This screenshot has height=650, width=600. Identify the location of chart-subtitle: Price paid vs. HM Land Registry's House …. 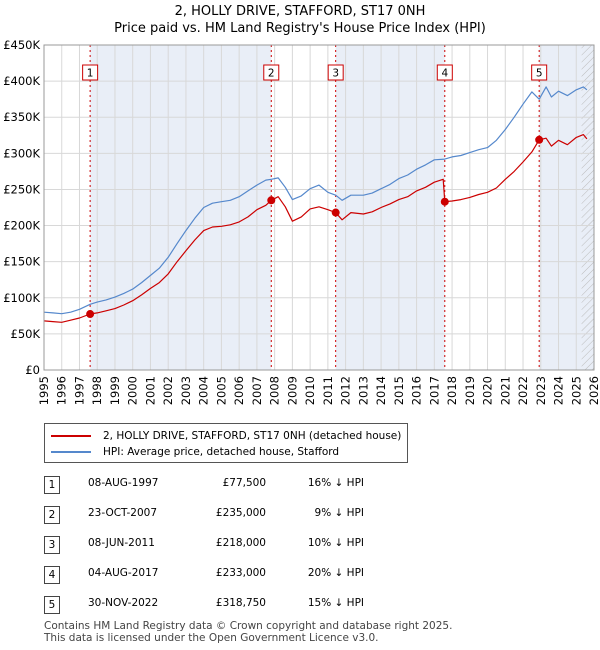
(300, 28).